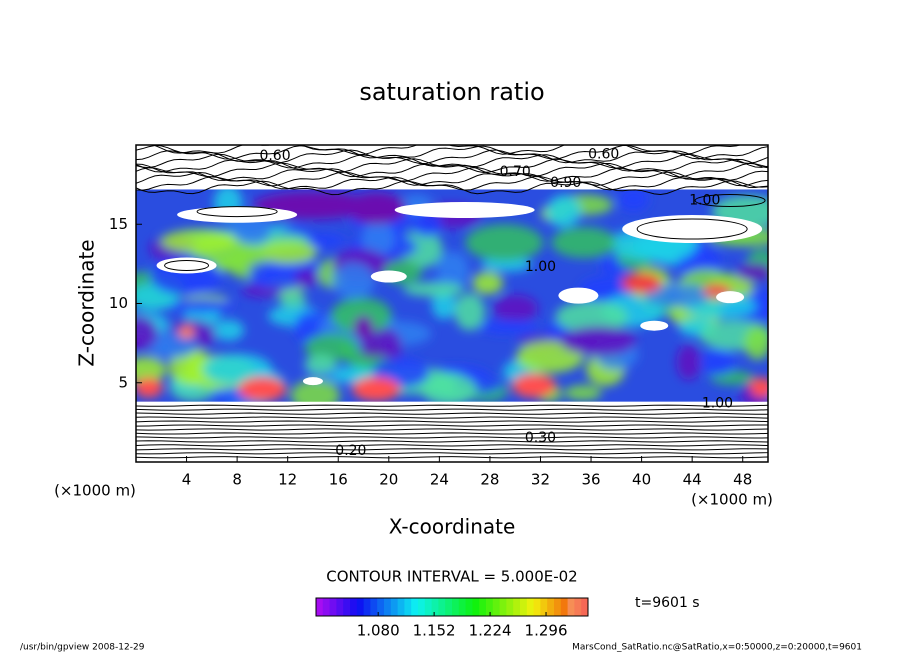 This screenshot has height=654, width=904. What do you see at coordinates (338, 480) in the screenshot?
I see `x-tick-label: 16` at bounding box center [338, 480].